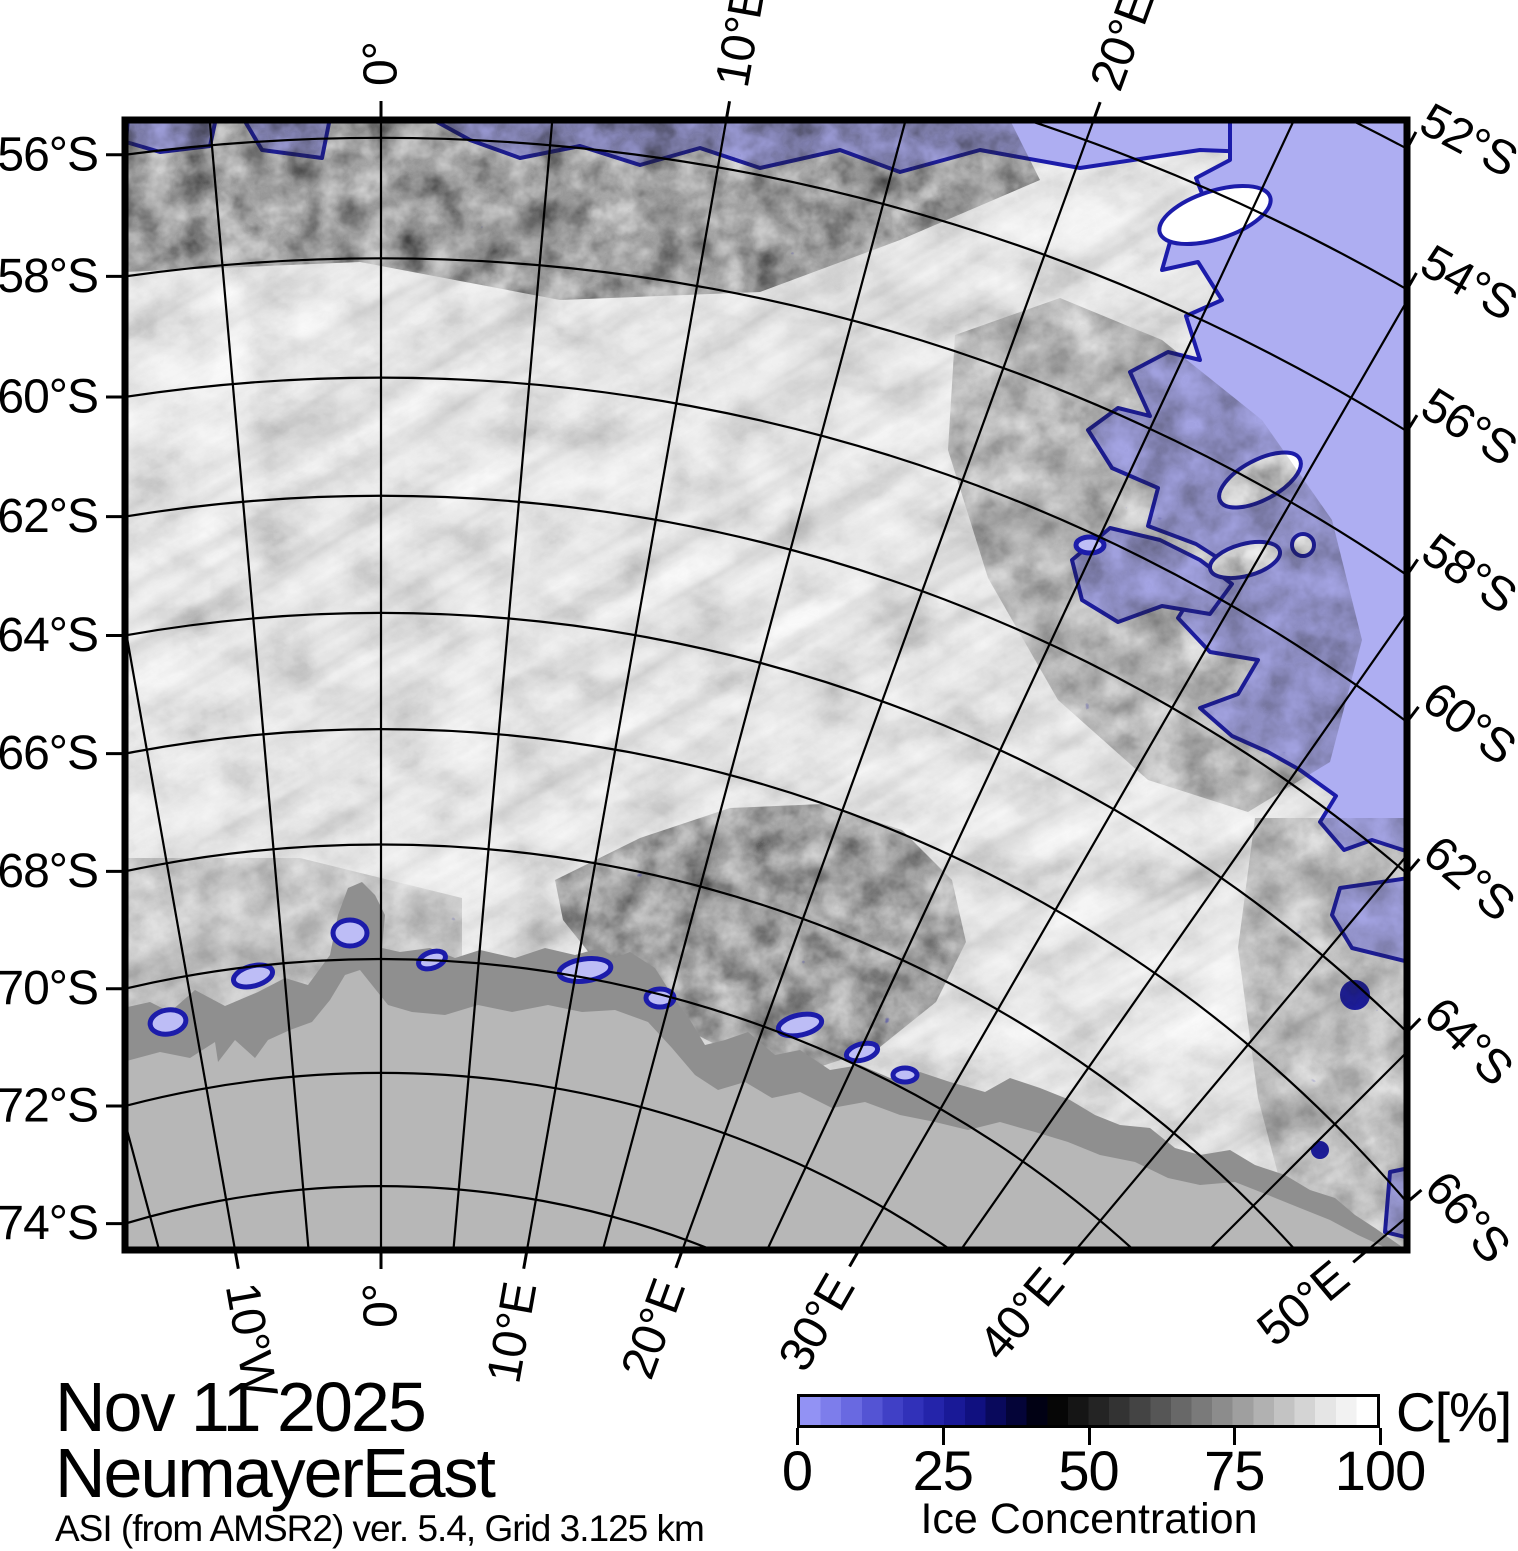  I want to click on lat-label-left: 74°S, so click(49, 1223).